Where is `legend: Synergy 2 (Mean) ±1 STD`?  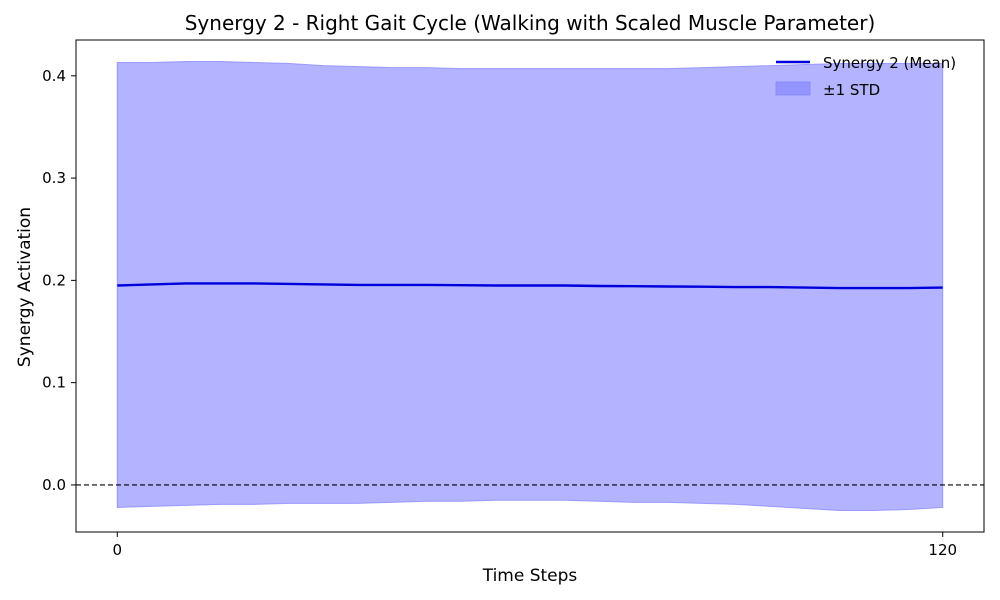
legend: Synergy 2 (Mean) ±1 STD is located at coordinates (865, 76).